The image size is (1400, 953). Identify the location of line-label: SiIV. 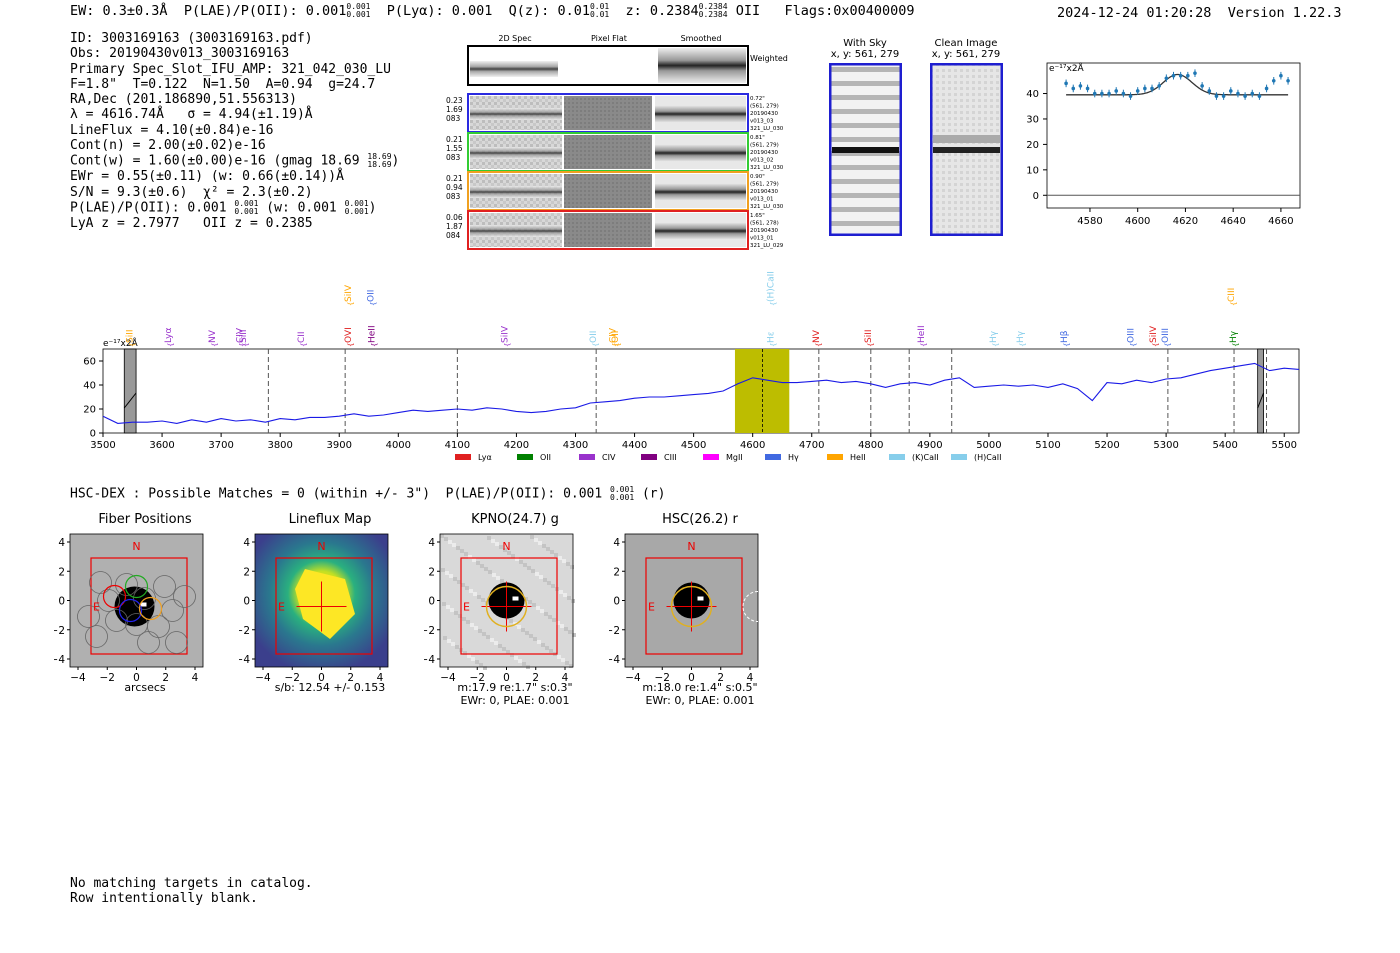
(349, 293).